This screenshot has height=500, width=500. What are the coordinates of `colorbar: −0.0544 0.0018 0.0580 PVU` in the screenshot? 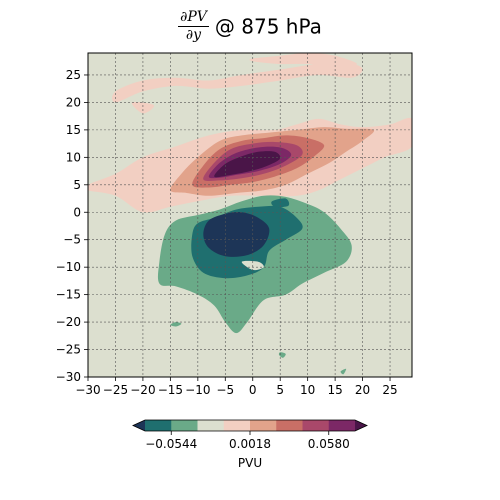 It's located at (250, 444).